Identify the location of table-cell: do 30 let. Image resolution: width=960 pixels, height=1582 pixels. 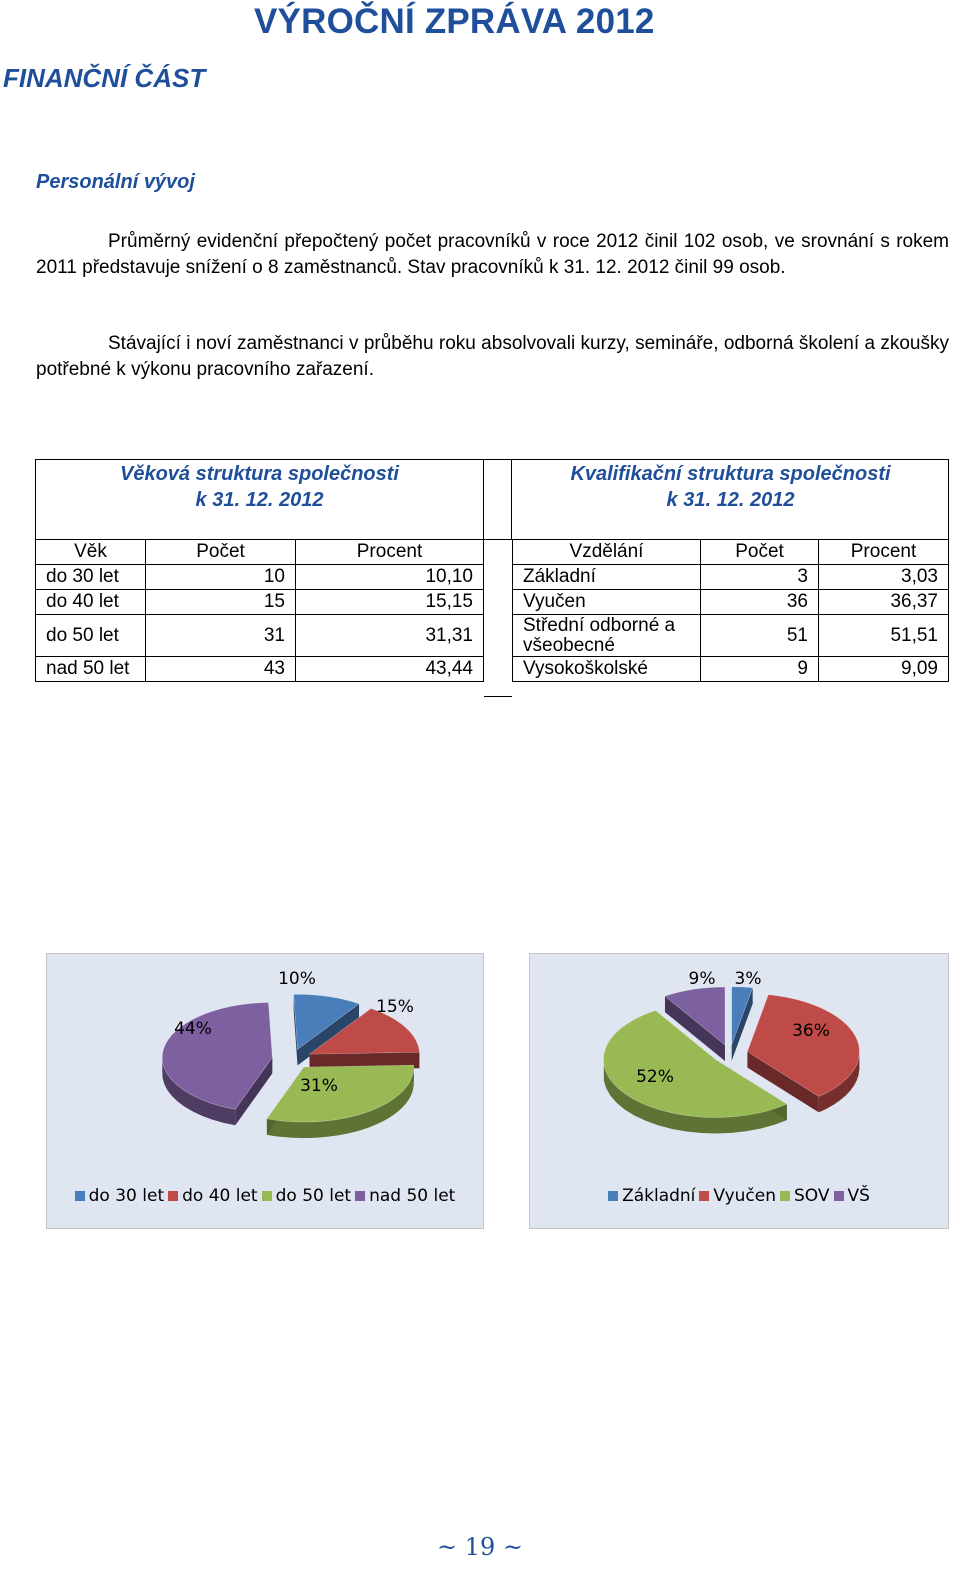
(90, 577).